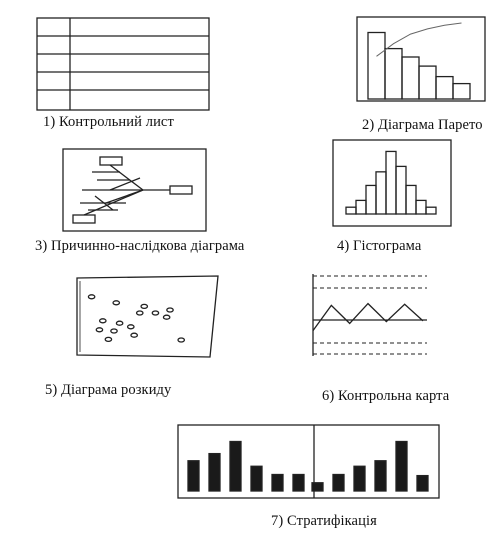 This screenshot has height=542, width=503. I want to click on caption-histogram: 4) Гістограма, so click(379, 246).